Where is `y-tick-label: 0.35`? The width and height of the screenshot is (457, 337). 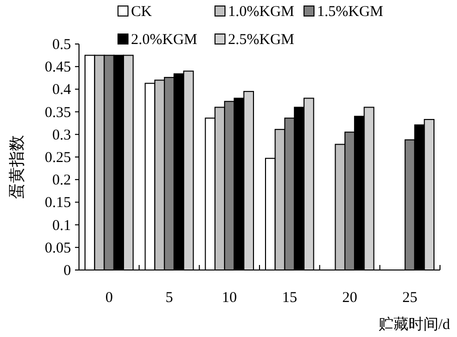
y-tick-label: 0.35 is located at coordinates (57, 112).